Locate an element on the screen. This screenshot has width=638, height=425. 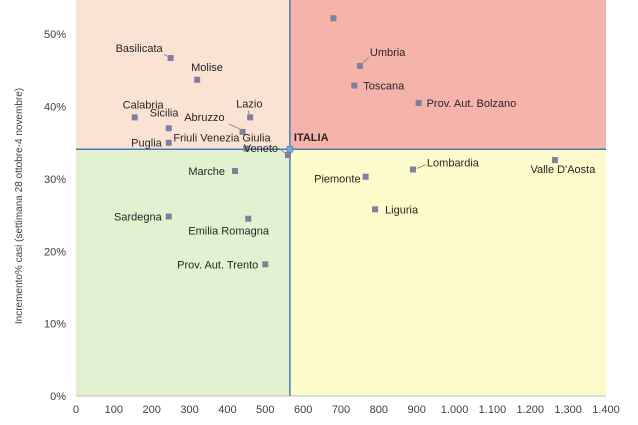
point-label: Liguria is located at coordinates (402, 210).